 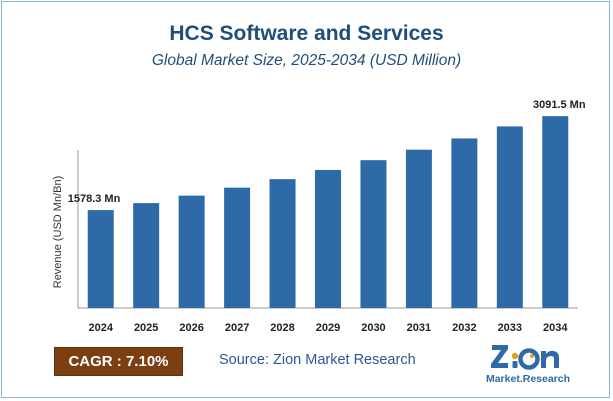 What do you see at coordinates (282, 328) in the screenshot?
I see `x-tick-label-2028: 2028` at bounding box center [282, 328].